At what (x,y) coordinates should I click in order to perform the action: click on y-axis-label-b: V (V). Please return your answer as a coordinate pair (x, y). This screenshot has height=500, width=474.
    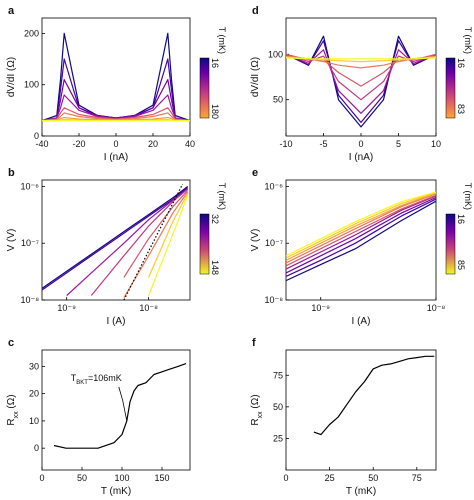
    Looking at the image, I should click on (11, 240).